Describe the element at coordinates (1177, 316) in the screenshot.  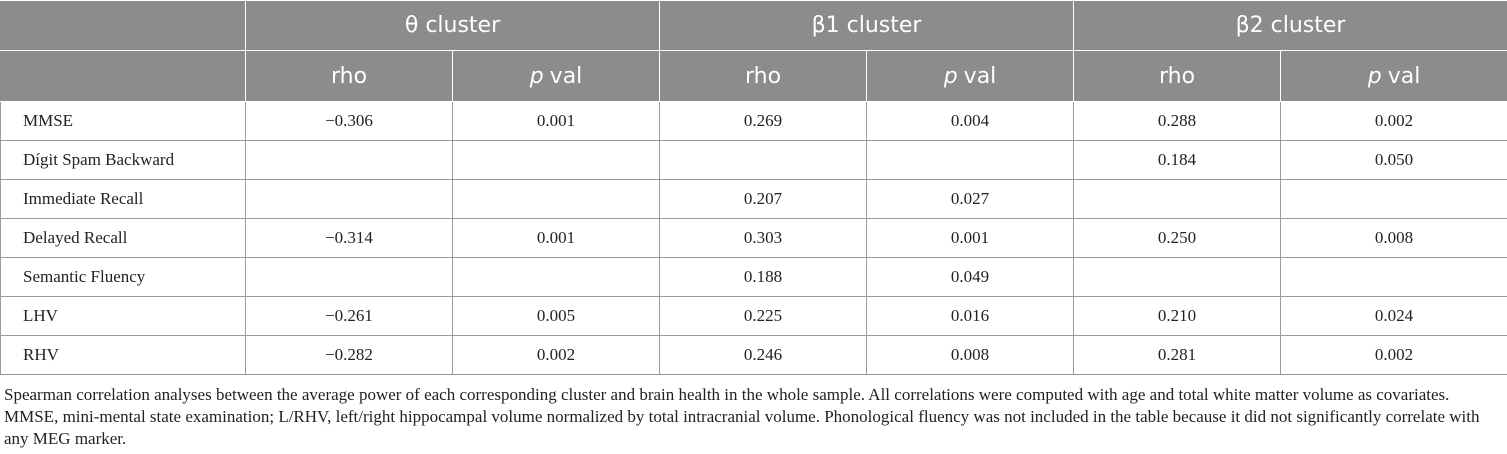
I see `value-cell: 0.210` at that location.